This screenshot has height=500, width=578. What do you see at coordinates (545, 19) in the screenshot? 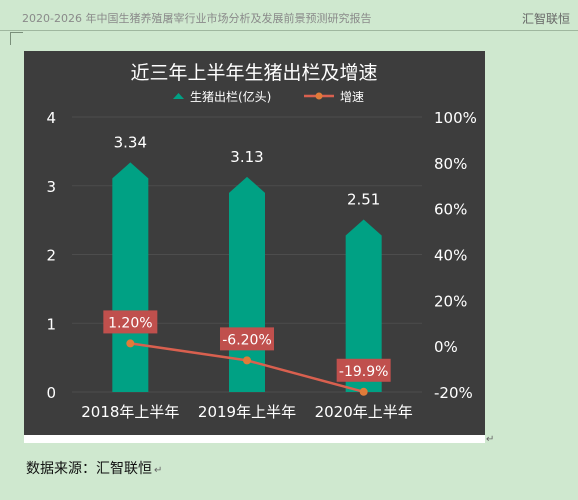
I see `header-brand: 汇智联恒` at bounding box center [545, 19].